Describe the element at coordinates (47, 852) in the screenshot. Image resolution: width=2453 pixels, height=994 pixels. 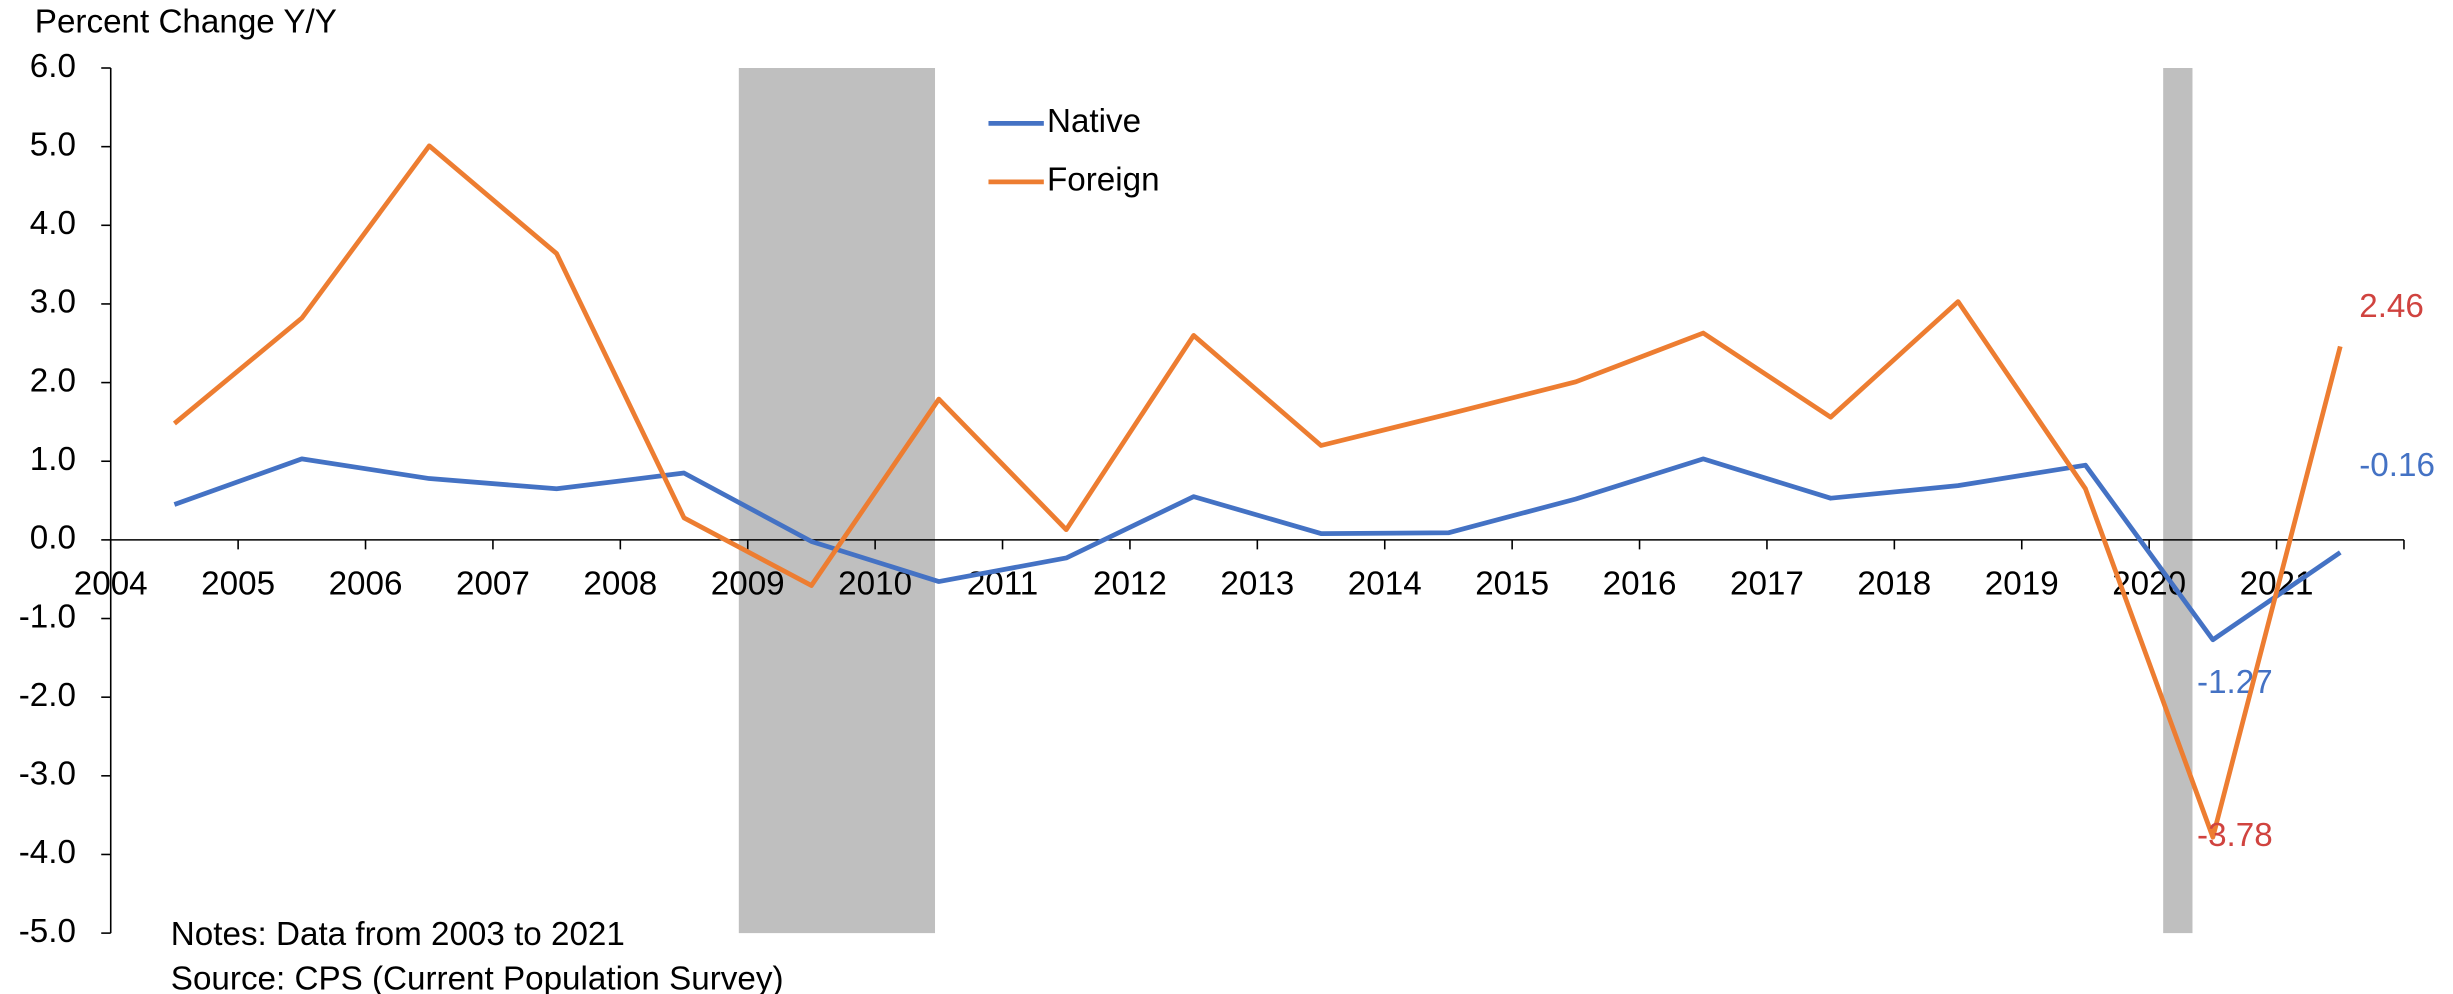
I see `y-tick-label: -4.0` at that location.